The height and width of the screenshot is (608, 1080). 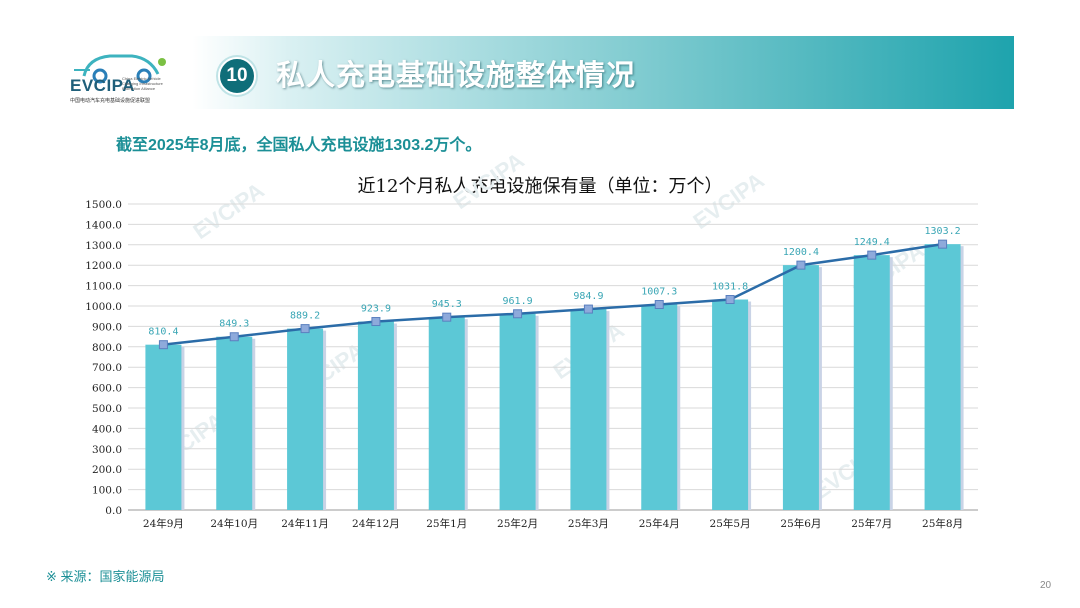 What do you see at coordinates (801, 252) in the screenshot?
I see `data-label: 1200.4` at bounding box center [801, 252].